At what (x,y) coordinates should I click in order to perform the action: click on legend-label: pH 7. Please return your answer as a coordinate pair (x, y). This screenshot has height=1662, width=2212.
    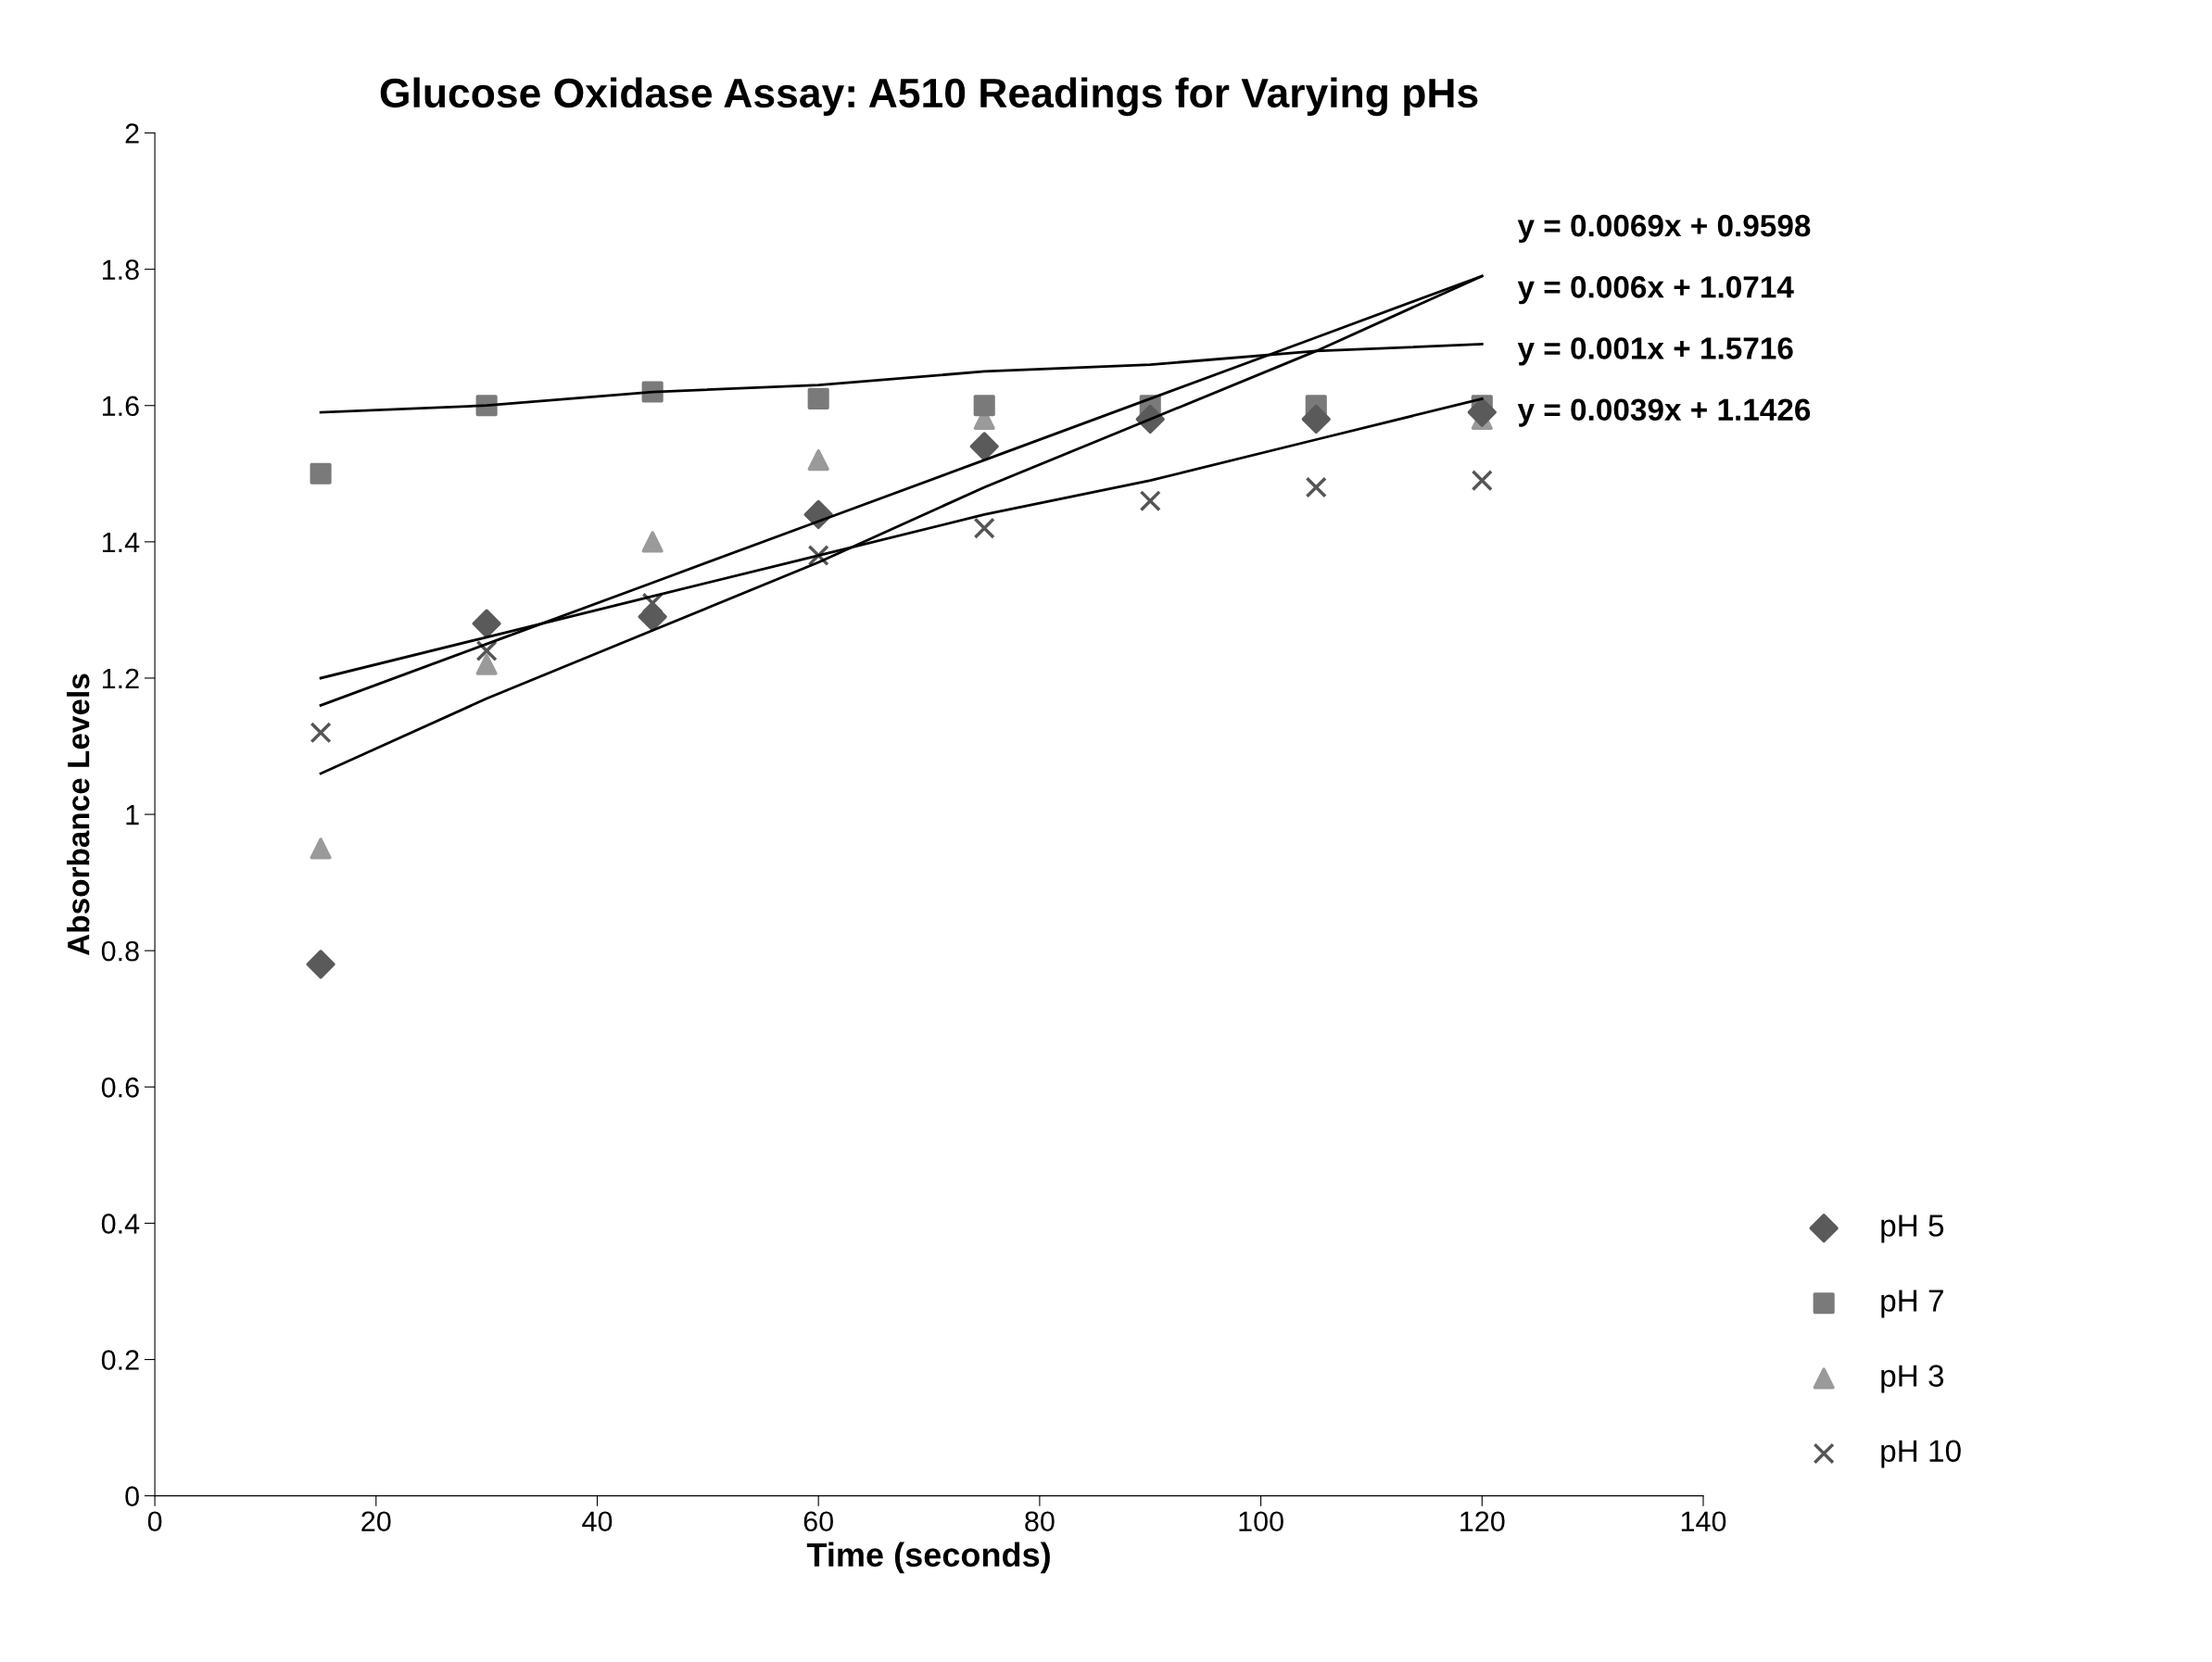
    Looking at the image, I should click on (1912, 1304).